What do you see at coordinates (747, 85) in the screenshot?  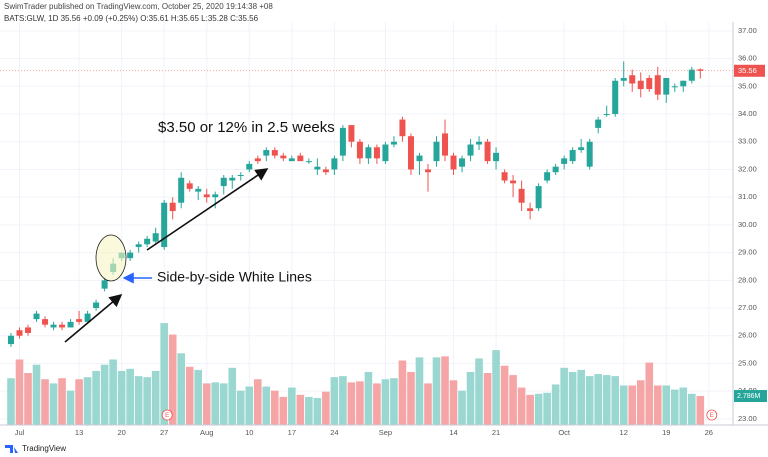 I see `y-tick-label: 35.00` at bounding box center [747, 85].